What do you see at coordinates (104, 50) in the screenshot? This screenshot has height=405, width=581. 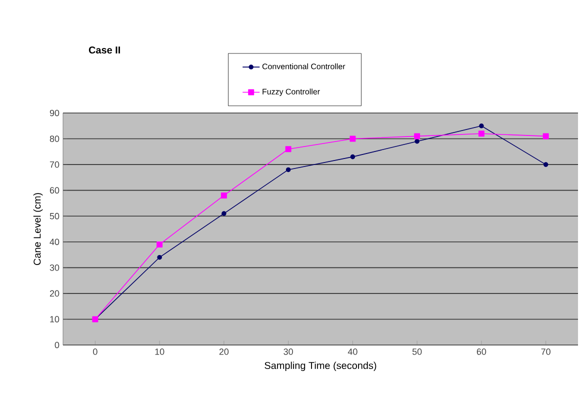 I see `chart-title: Case II` at bounding box center [104, 50].